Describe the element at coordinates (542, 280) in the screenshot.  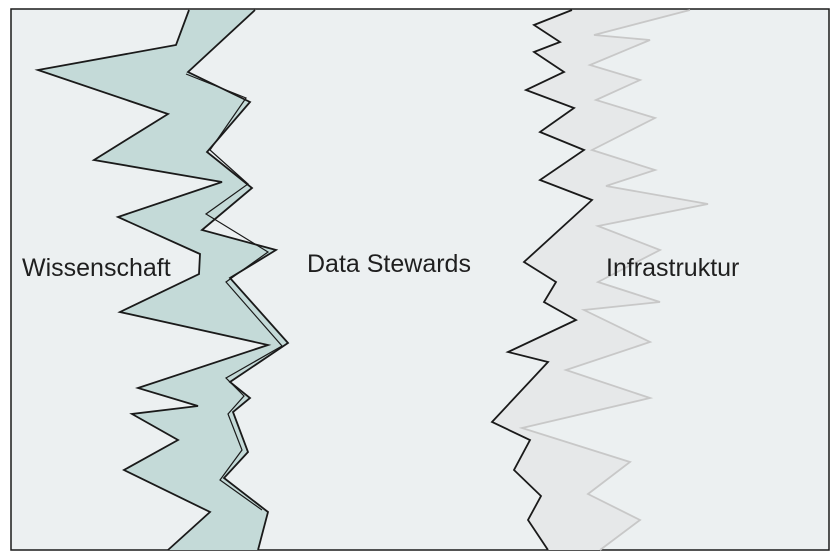
I see `stewards-boundary-line` at that location.